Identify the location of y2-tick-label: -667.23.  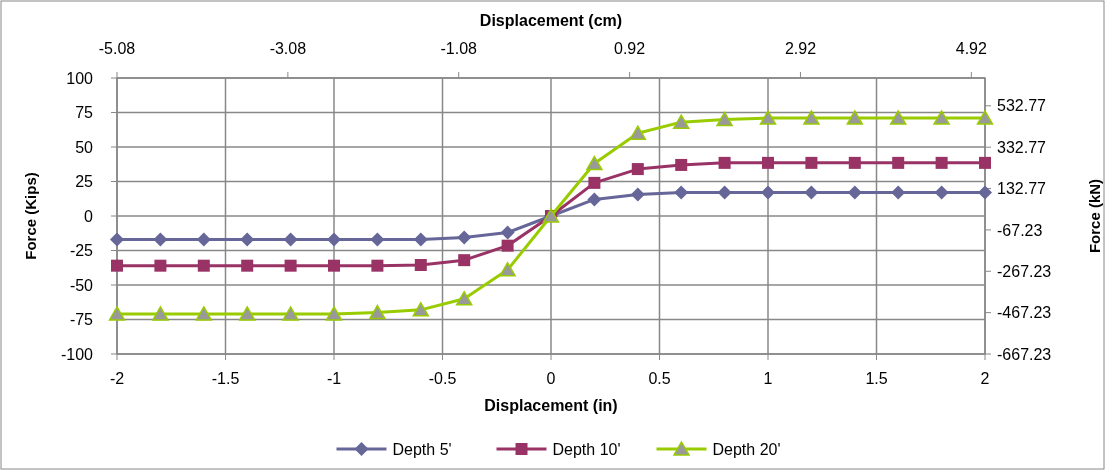
(1024, 354).